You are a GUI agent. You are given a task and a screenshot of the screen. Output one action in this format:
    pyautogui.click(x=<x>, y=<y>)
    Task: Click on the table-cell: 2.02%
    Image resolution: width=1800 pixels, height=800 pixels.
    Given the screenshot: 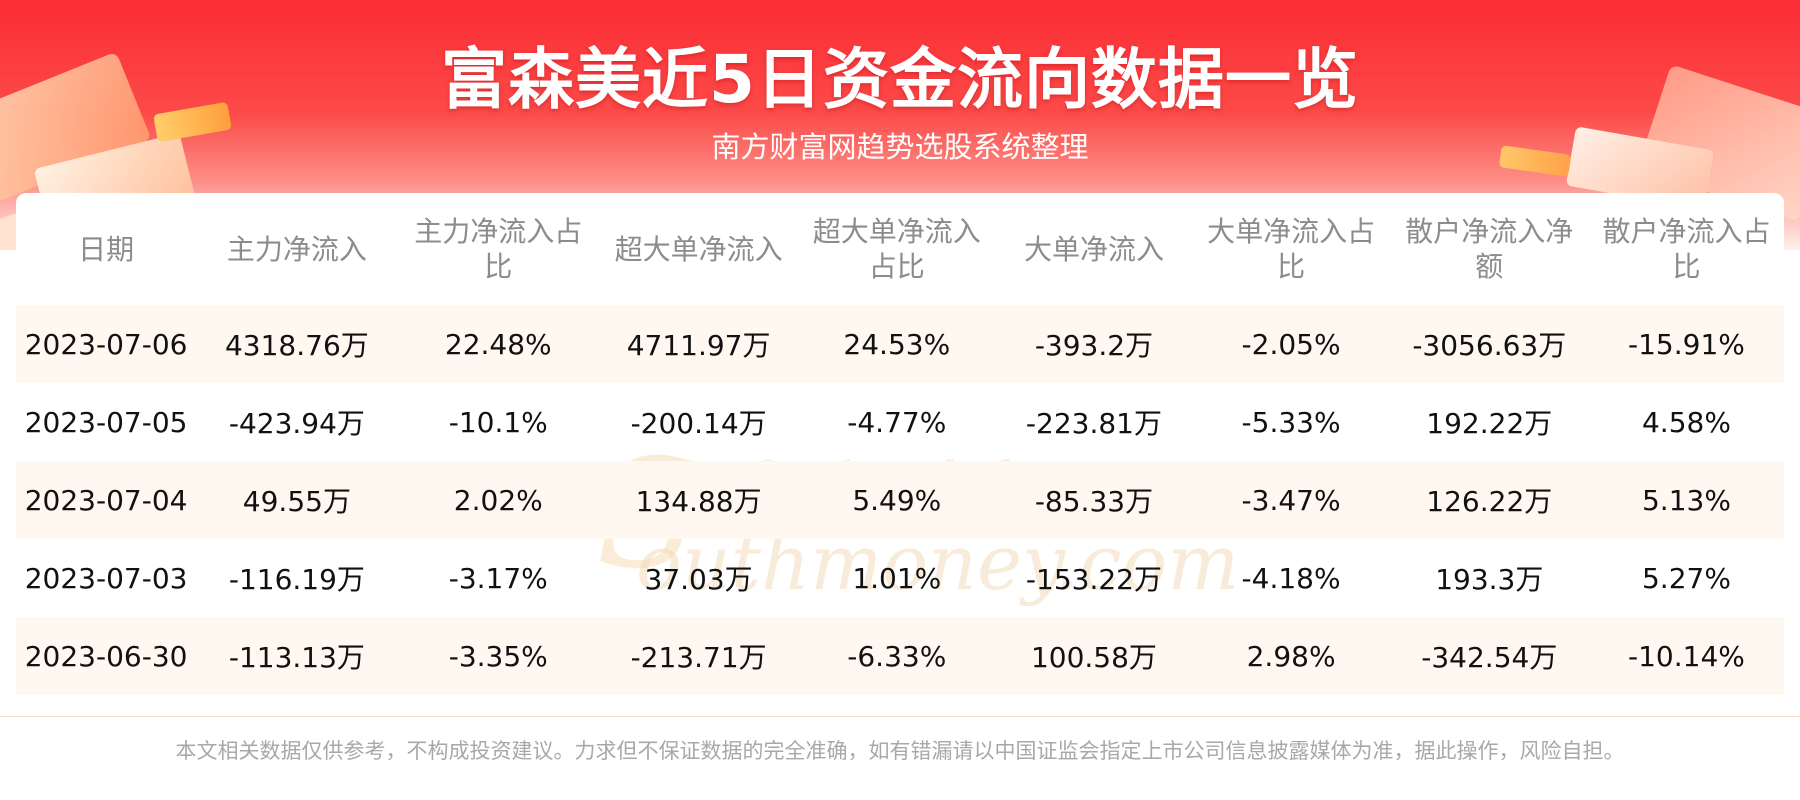 What is the action you would take?
    pyautogui.click(x=498, y=500)
    